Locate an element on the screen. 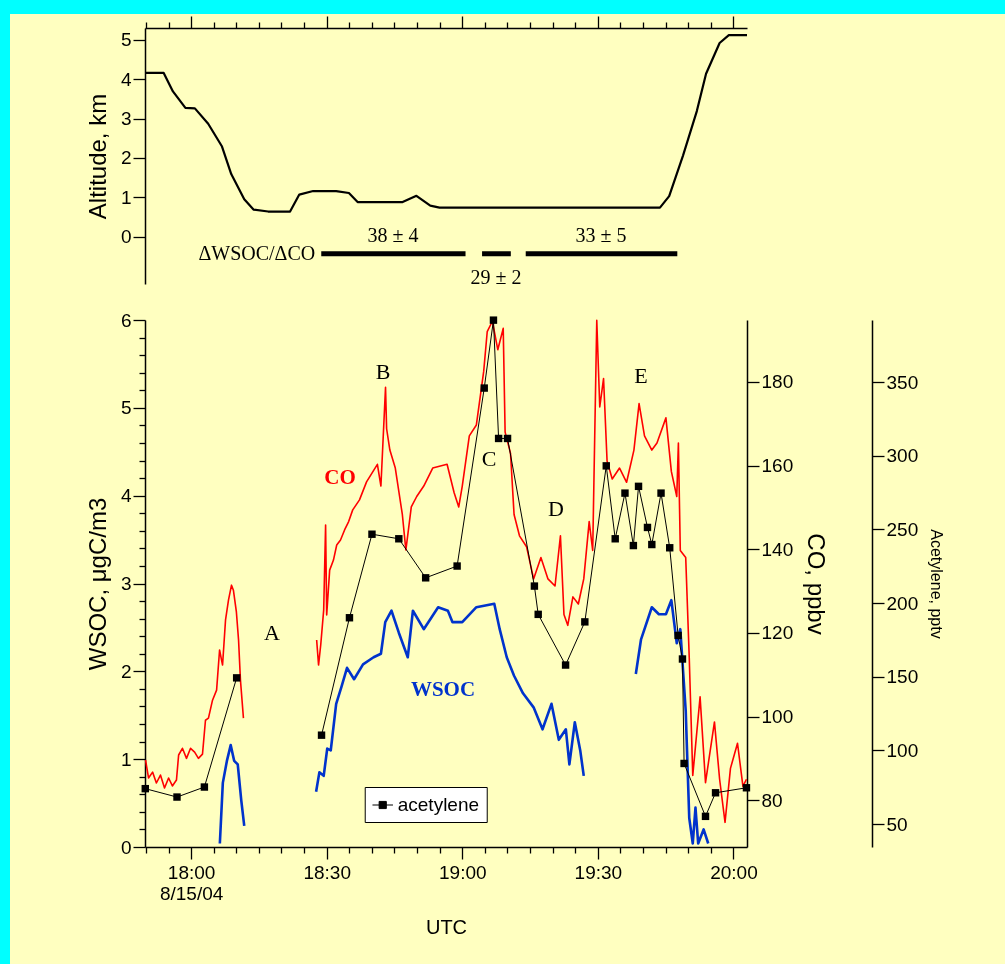 This screenshot has width=1005, height=964. y3-axis-title: Acetylene, pptv is located at coordinates (937, 584).